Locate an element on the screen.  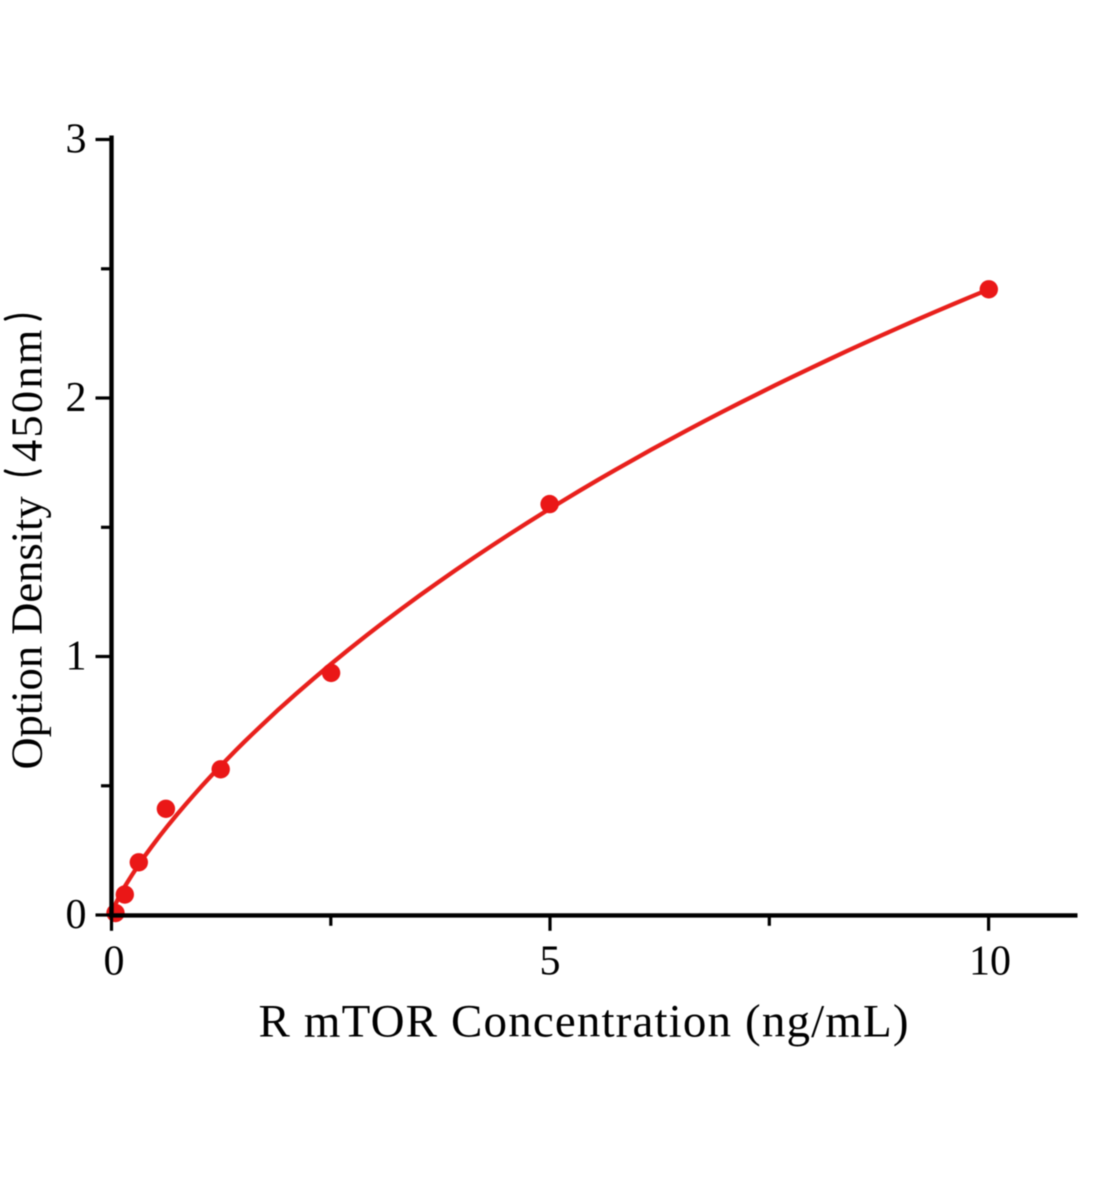
svg-text: R mTOR Concentration (ng/mL) is located at coordinates (584, 1022).